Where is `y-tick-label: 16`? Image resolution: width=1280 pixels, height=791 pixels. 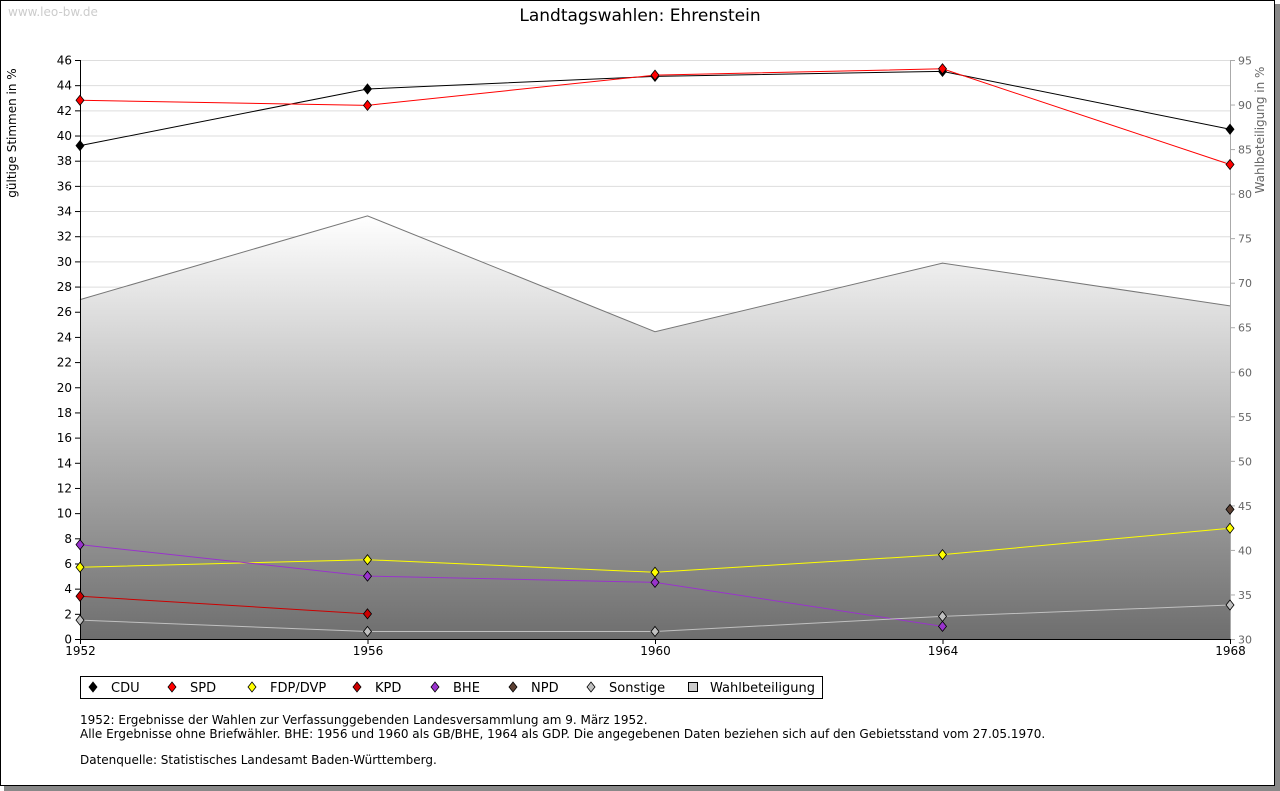
y-tick-label: 16 is located at coordinates (64, 438).